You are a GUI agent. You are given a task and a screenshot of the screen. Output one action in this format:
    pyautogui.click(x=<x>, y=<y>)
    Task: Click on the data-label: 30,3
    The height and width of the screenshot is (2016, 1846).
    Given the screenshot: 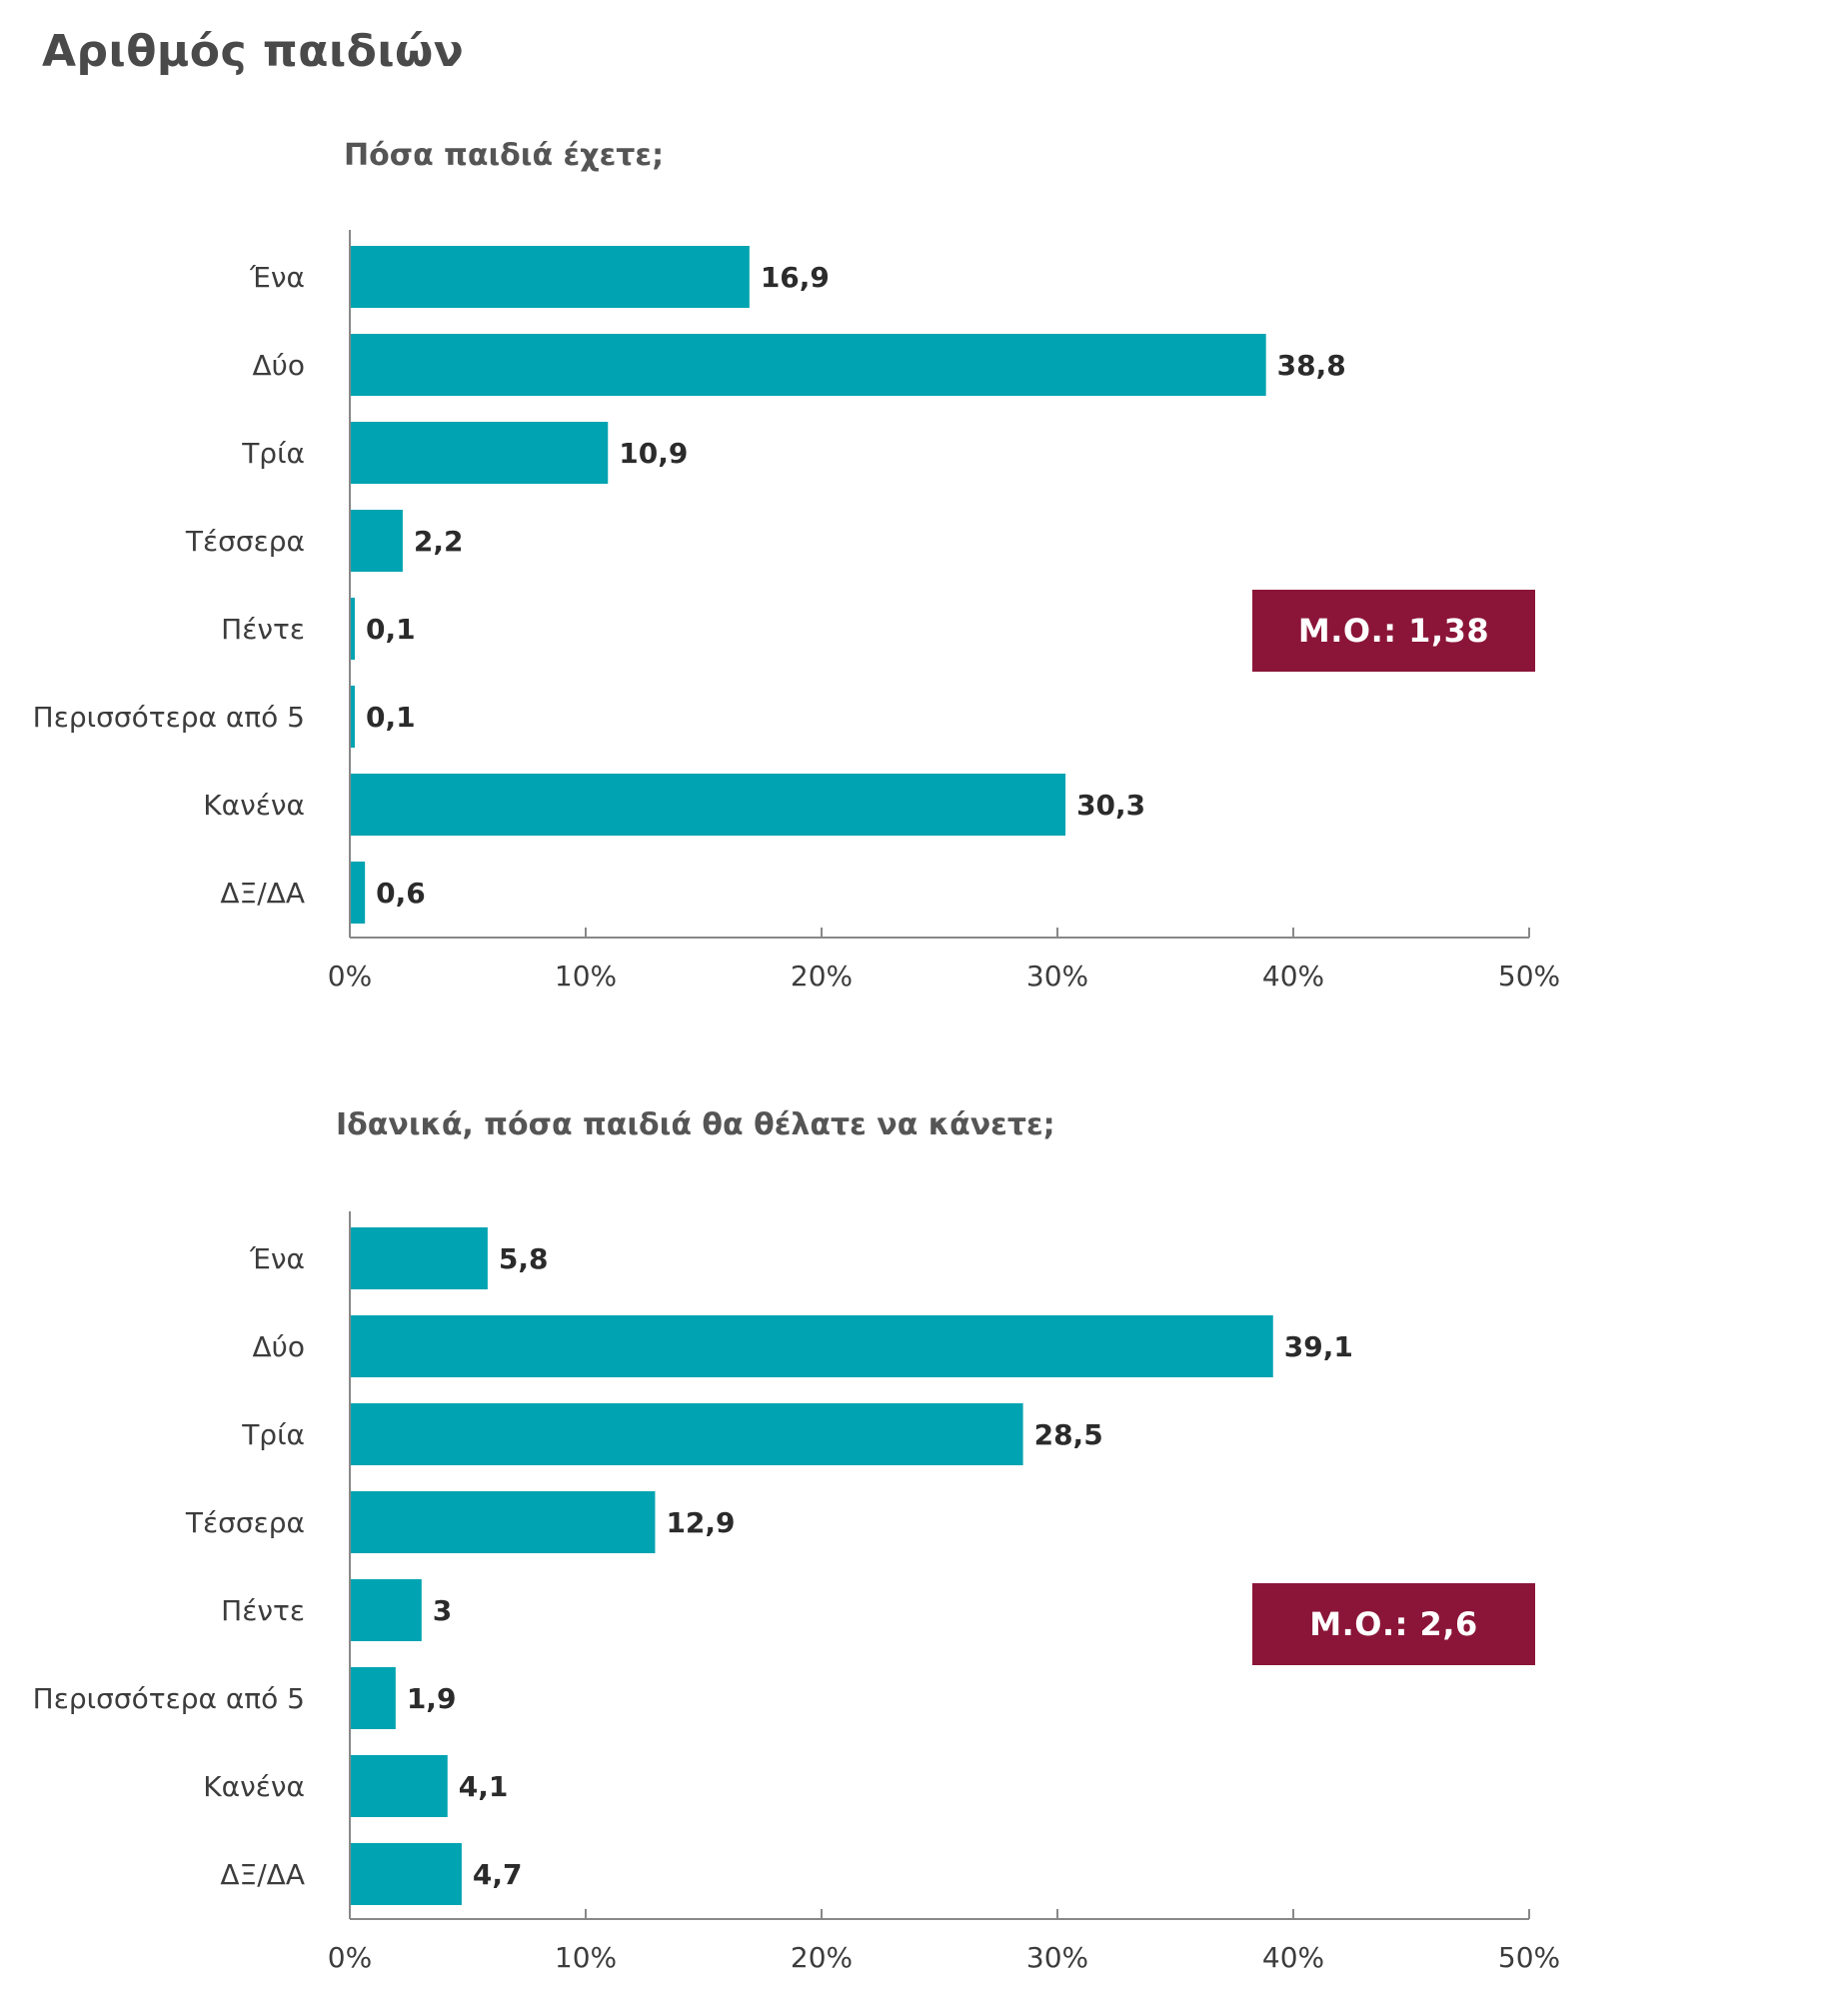 What is the action you would take?
    pyautogui.click(x=1110, y=806)
    